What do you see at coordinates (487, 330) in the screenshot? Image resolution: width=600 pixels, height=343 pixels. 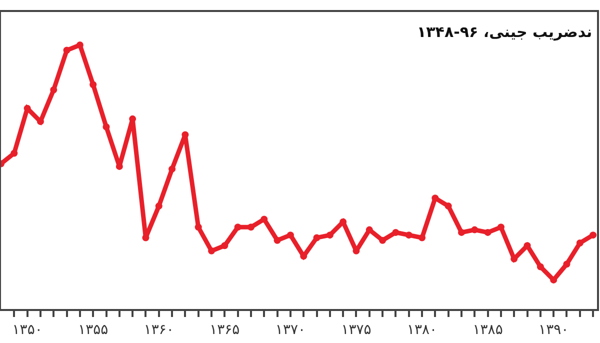 I see `x-tick-label: ۱۳۸۵` at bounding box center [487, 330].